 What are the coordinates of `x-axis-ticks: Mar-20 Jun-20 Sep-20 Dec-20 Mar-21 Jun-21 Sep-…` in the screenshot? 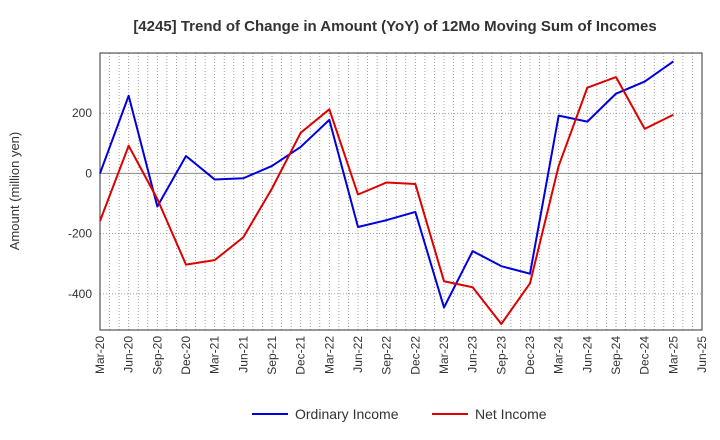 It's located at (401, 355).